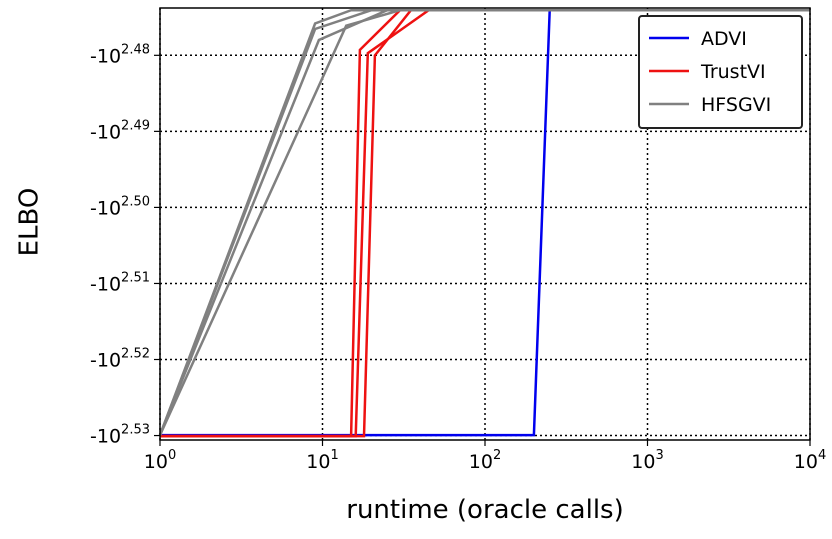 This screenshot has width=832, height=539. I want to click on tick-exponent: 2.52, so click(135, 354).